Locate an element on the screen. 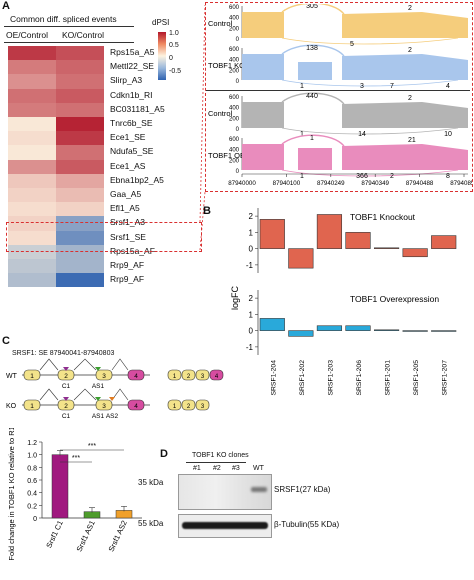 The image size is (474, 580). legend-tick: -0.5 is located at coordinates (175, 71).